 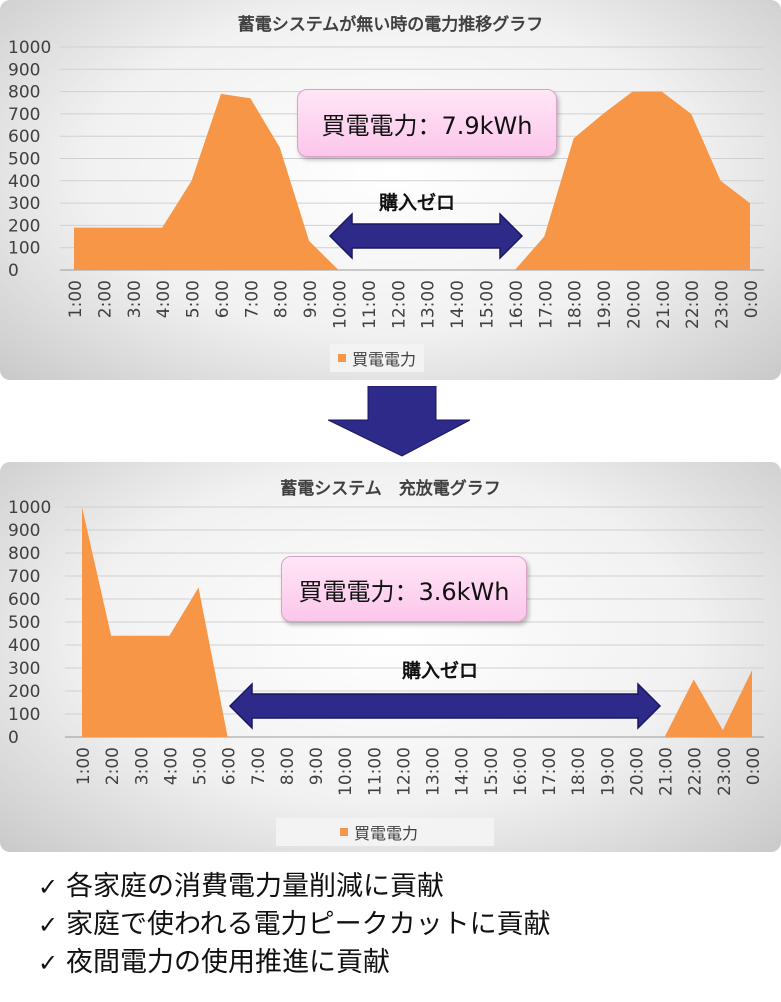 I want to click on benefit-item: ✓ 家庭で使われる電力ピークカットに貢献, so click(x=294, y=925).